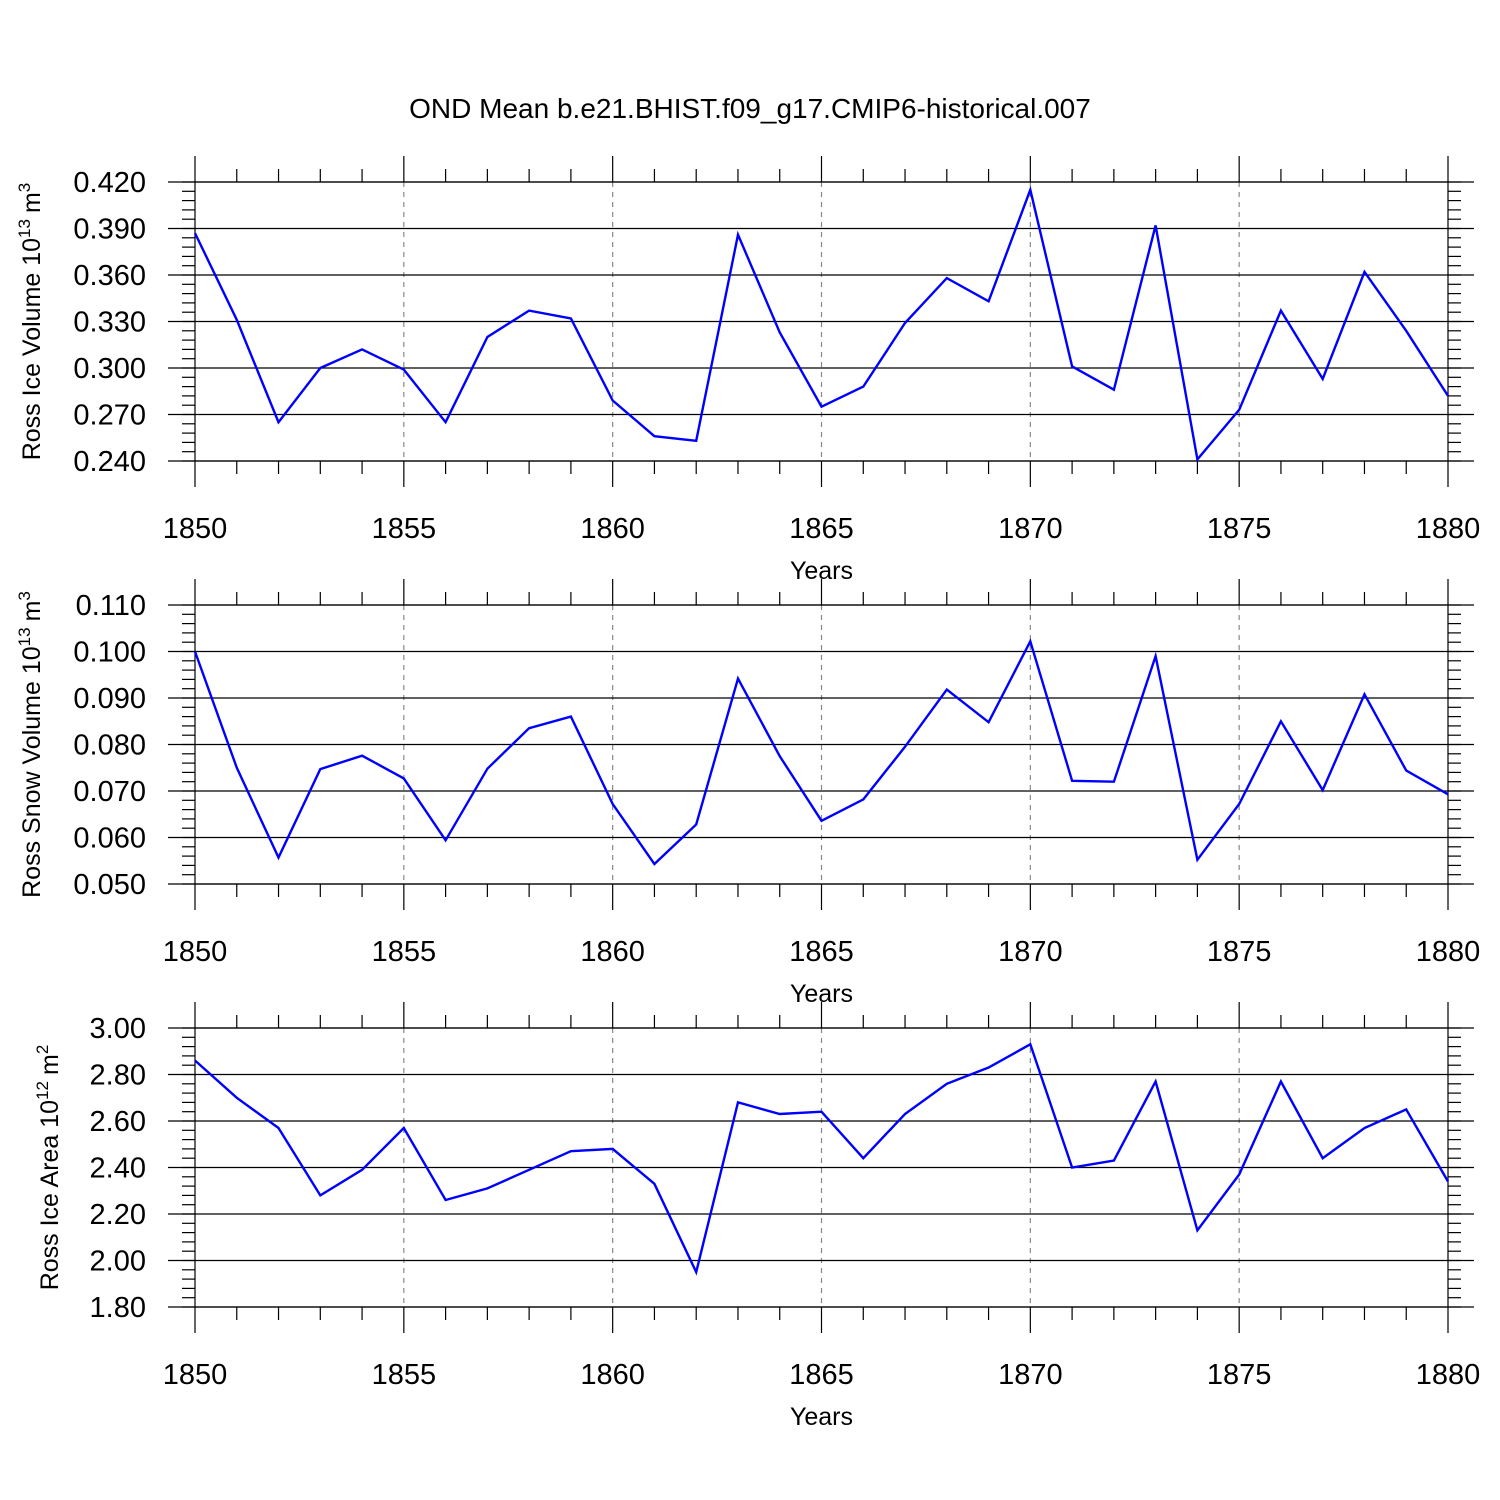  I want to click on y-tick-label: 0.070, so click(109, 792).